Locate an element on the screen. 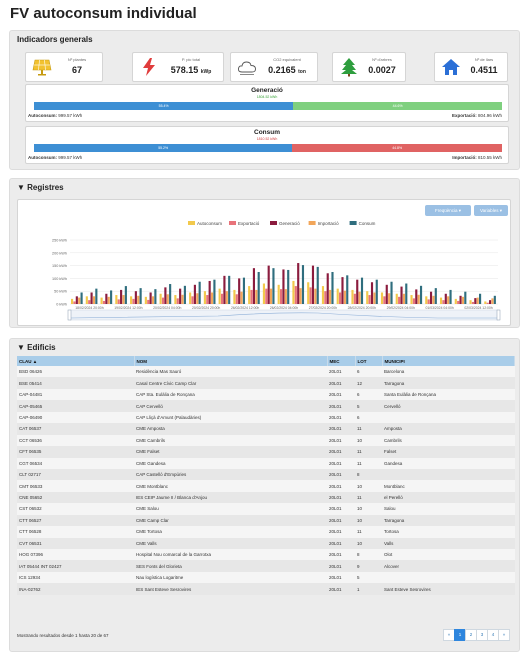 Image resolution: width=524 pixels, height=659 pixels. x-tick-label: 19/02/2024 12:00h is located at coordinates (128, 308).